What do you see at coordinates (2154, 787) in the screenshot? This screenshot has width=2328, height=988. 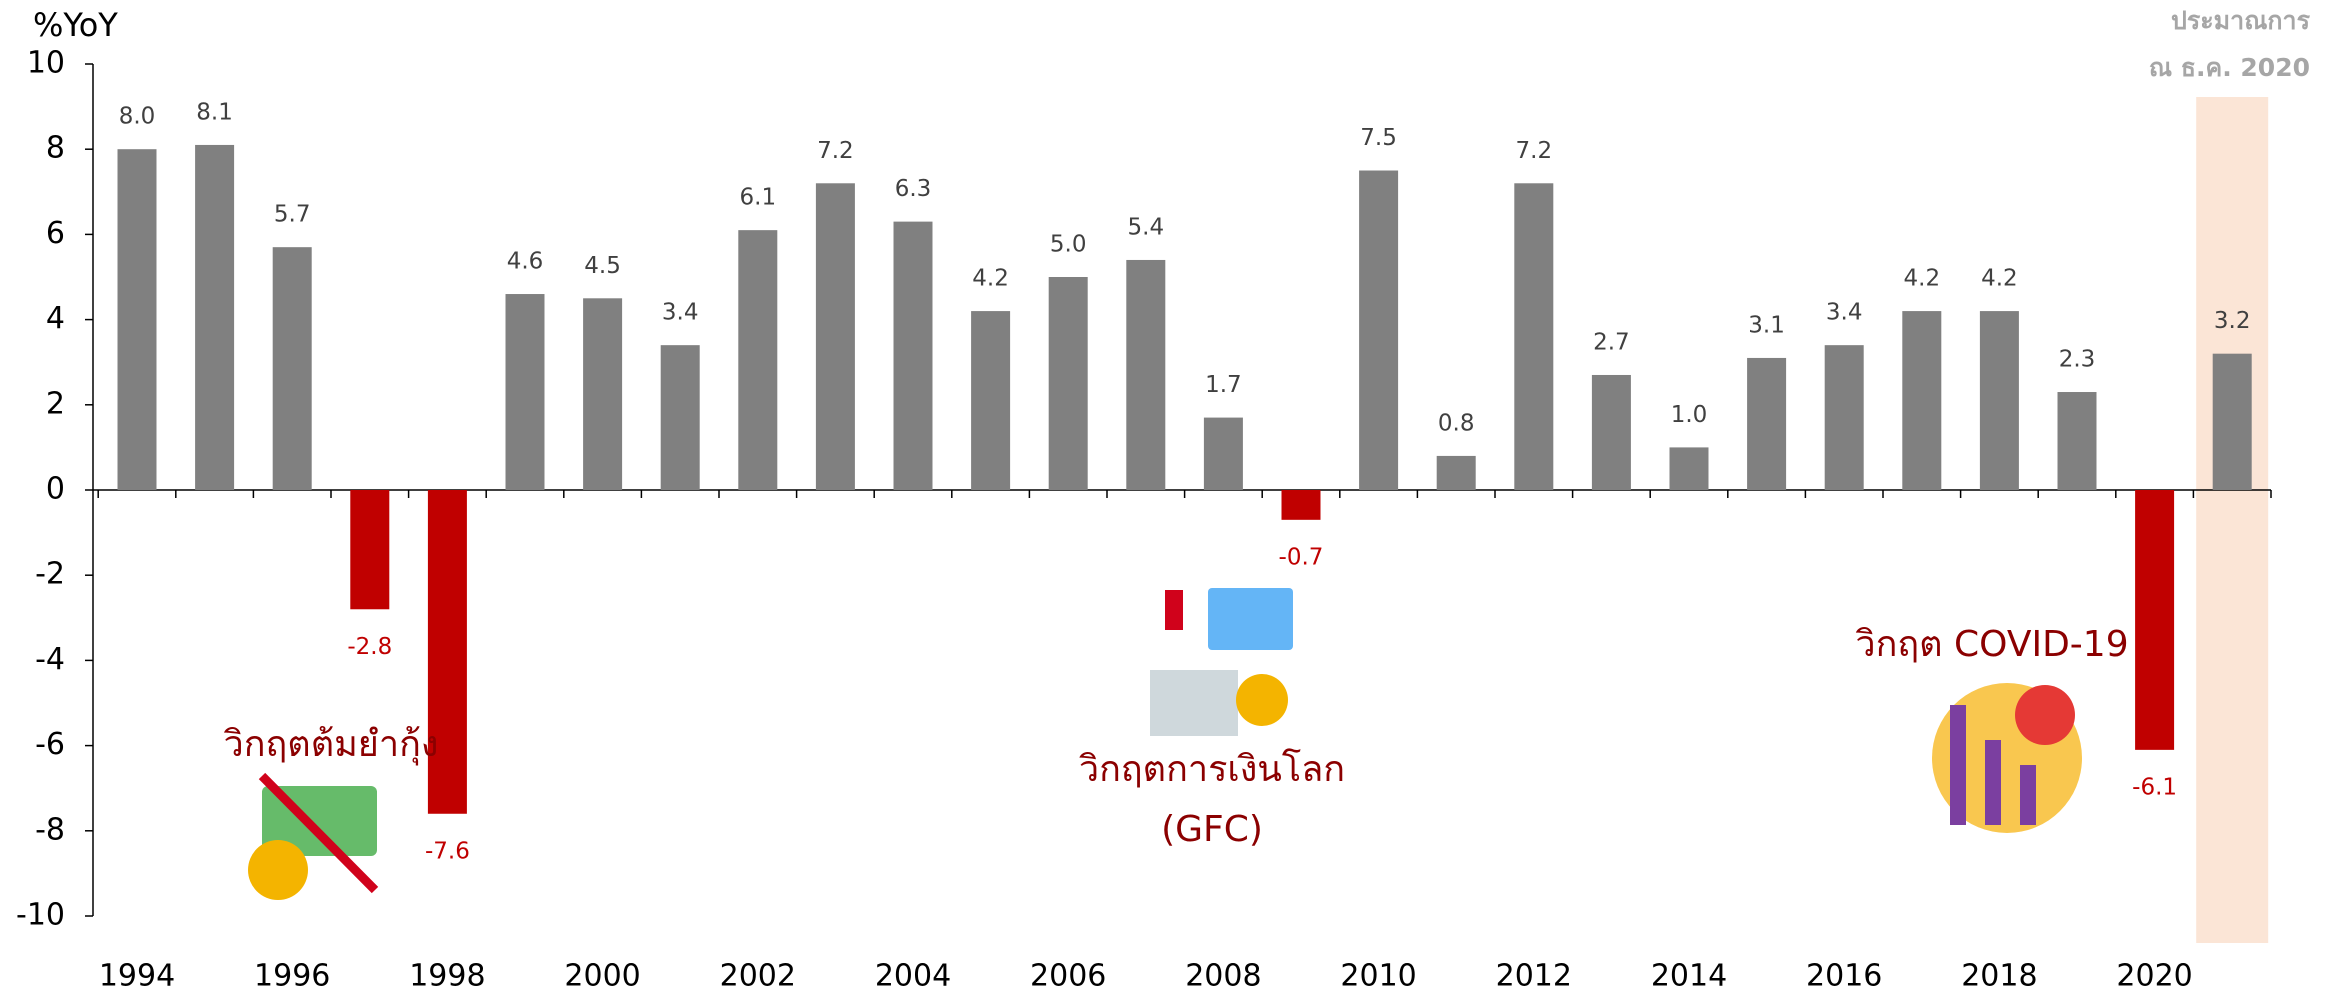 I see `value-label: -6.1` at bounding box center [2154, 787].